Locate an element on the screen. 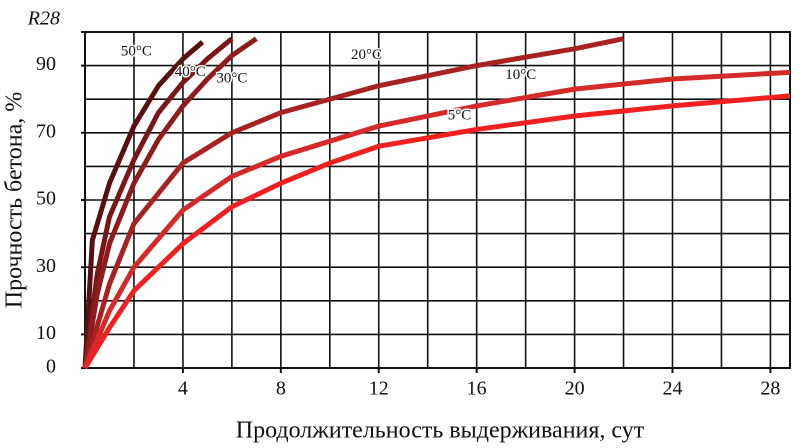 The width and height of the screenshot is (800, 448). y-axis-label: Прочность бетона, % is located at coordinates (15, 200).